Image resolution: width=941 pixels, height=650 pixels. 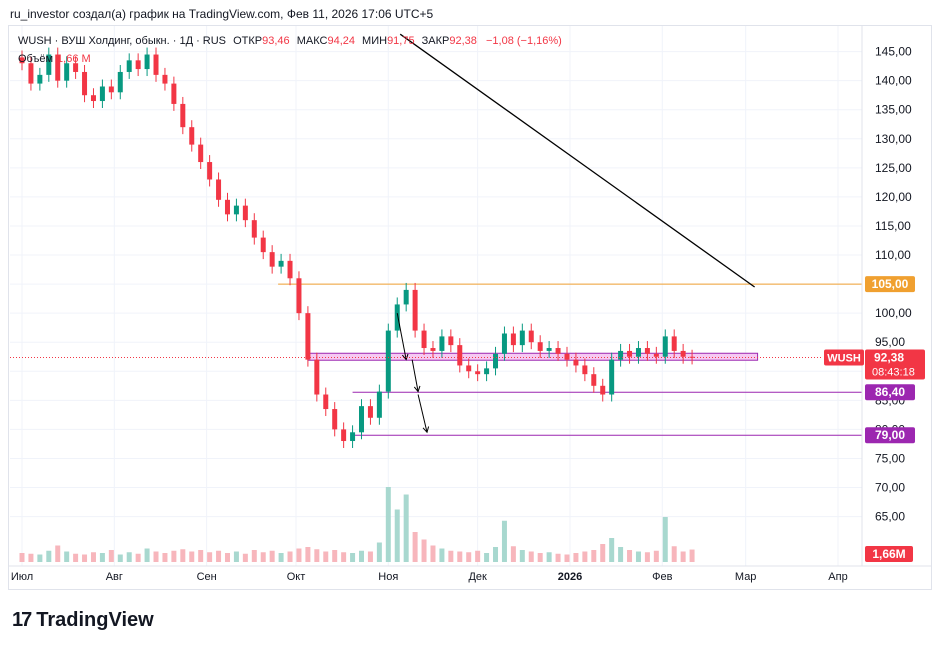 What do you see at coordinates (296, 577) in the screenshot?
I see `x-tick-label: Окт` at bounding box center [296, 577].